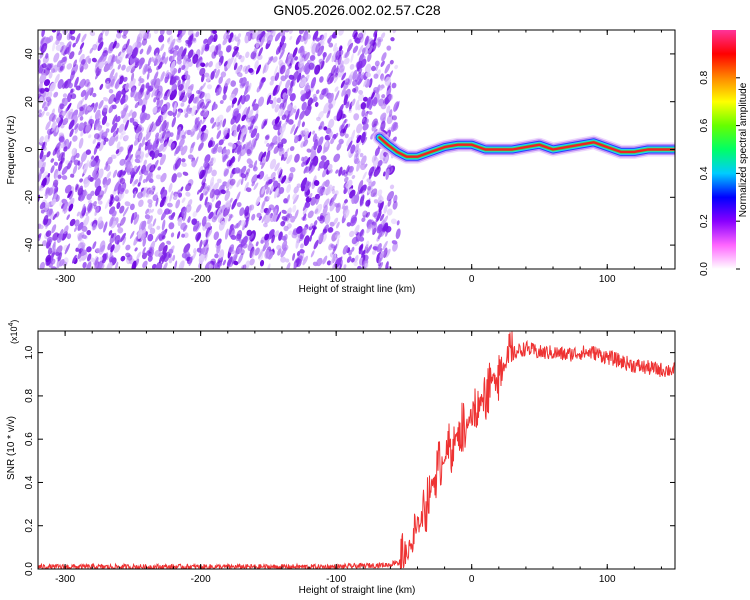 The image size is (750, 600). I want to click on spectrogram-y-tick-label: -40, so click(29, 244).